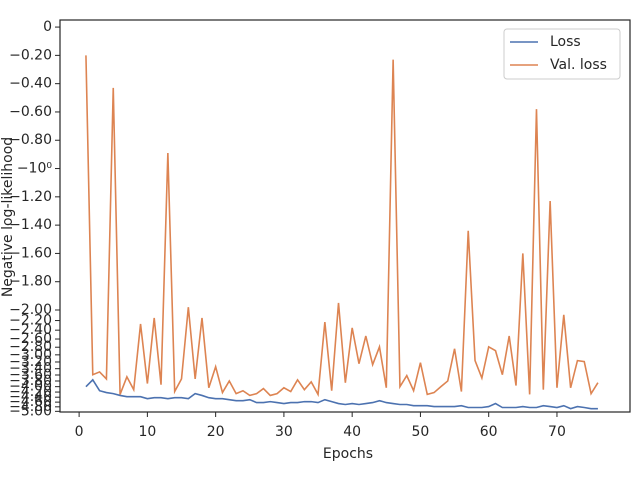 This screenshot has height=480, width=640. Describe the element at coordinates (30, 84) in the screenshot. I see `y-tick-label: −0.40` at that location.